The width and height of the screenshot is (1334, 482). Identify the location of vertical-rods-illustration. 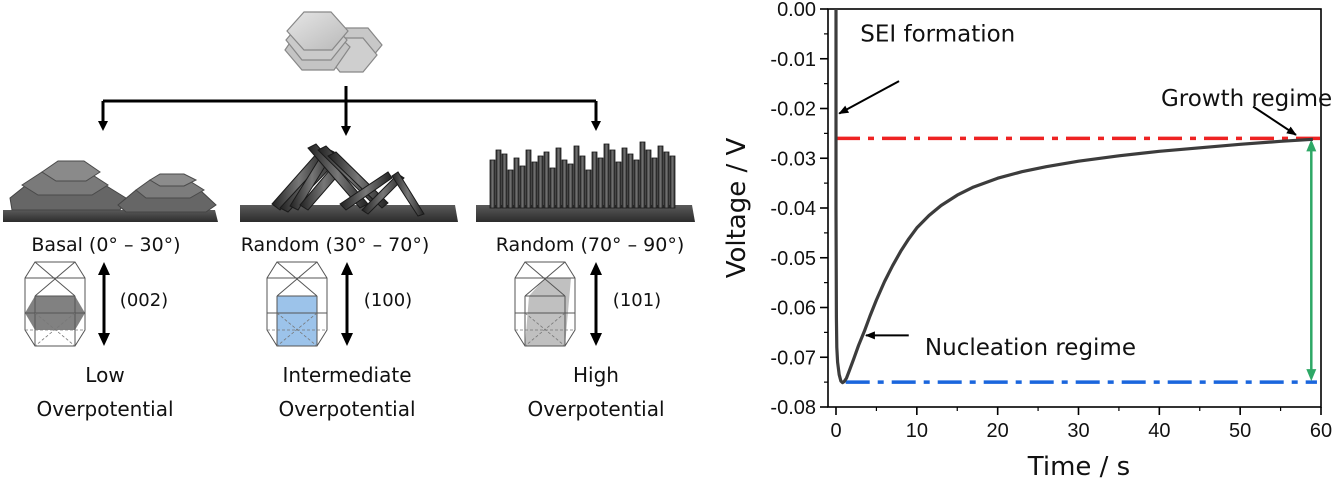
(585, 181).